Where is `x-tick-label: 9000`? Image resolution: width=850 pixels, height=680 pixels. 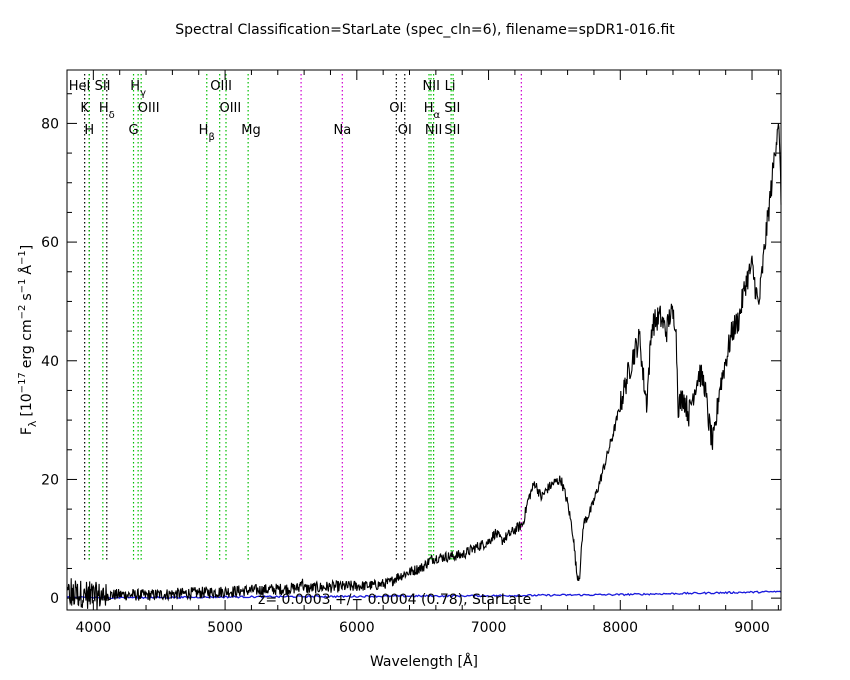 x-tick-label: 9000 is located at coordinates (752, 628).